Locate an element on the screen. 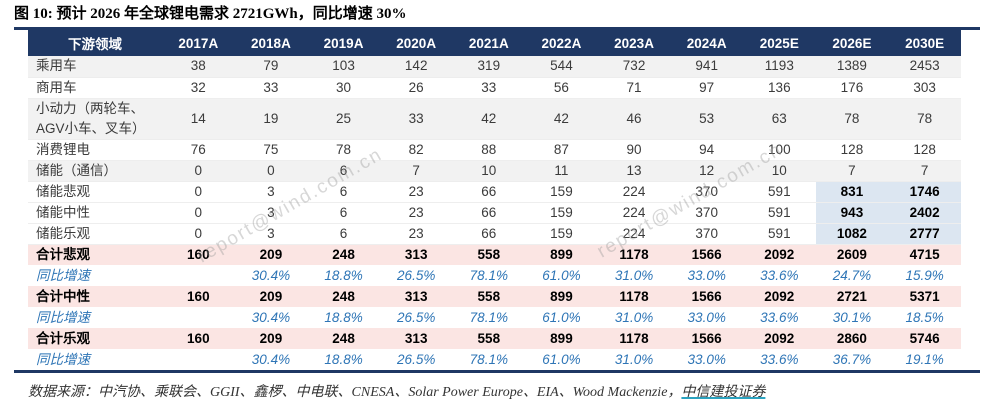  cell: 13 is located at coordinates (634, 171).